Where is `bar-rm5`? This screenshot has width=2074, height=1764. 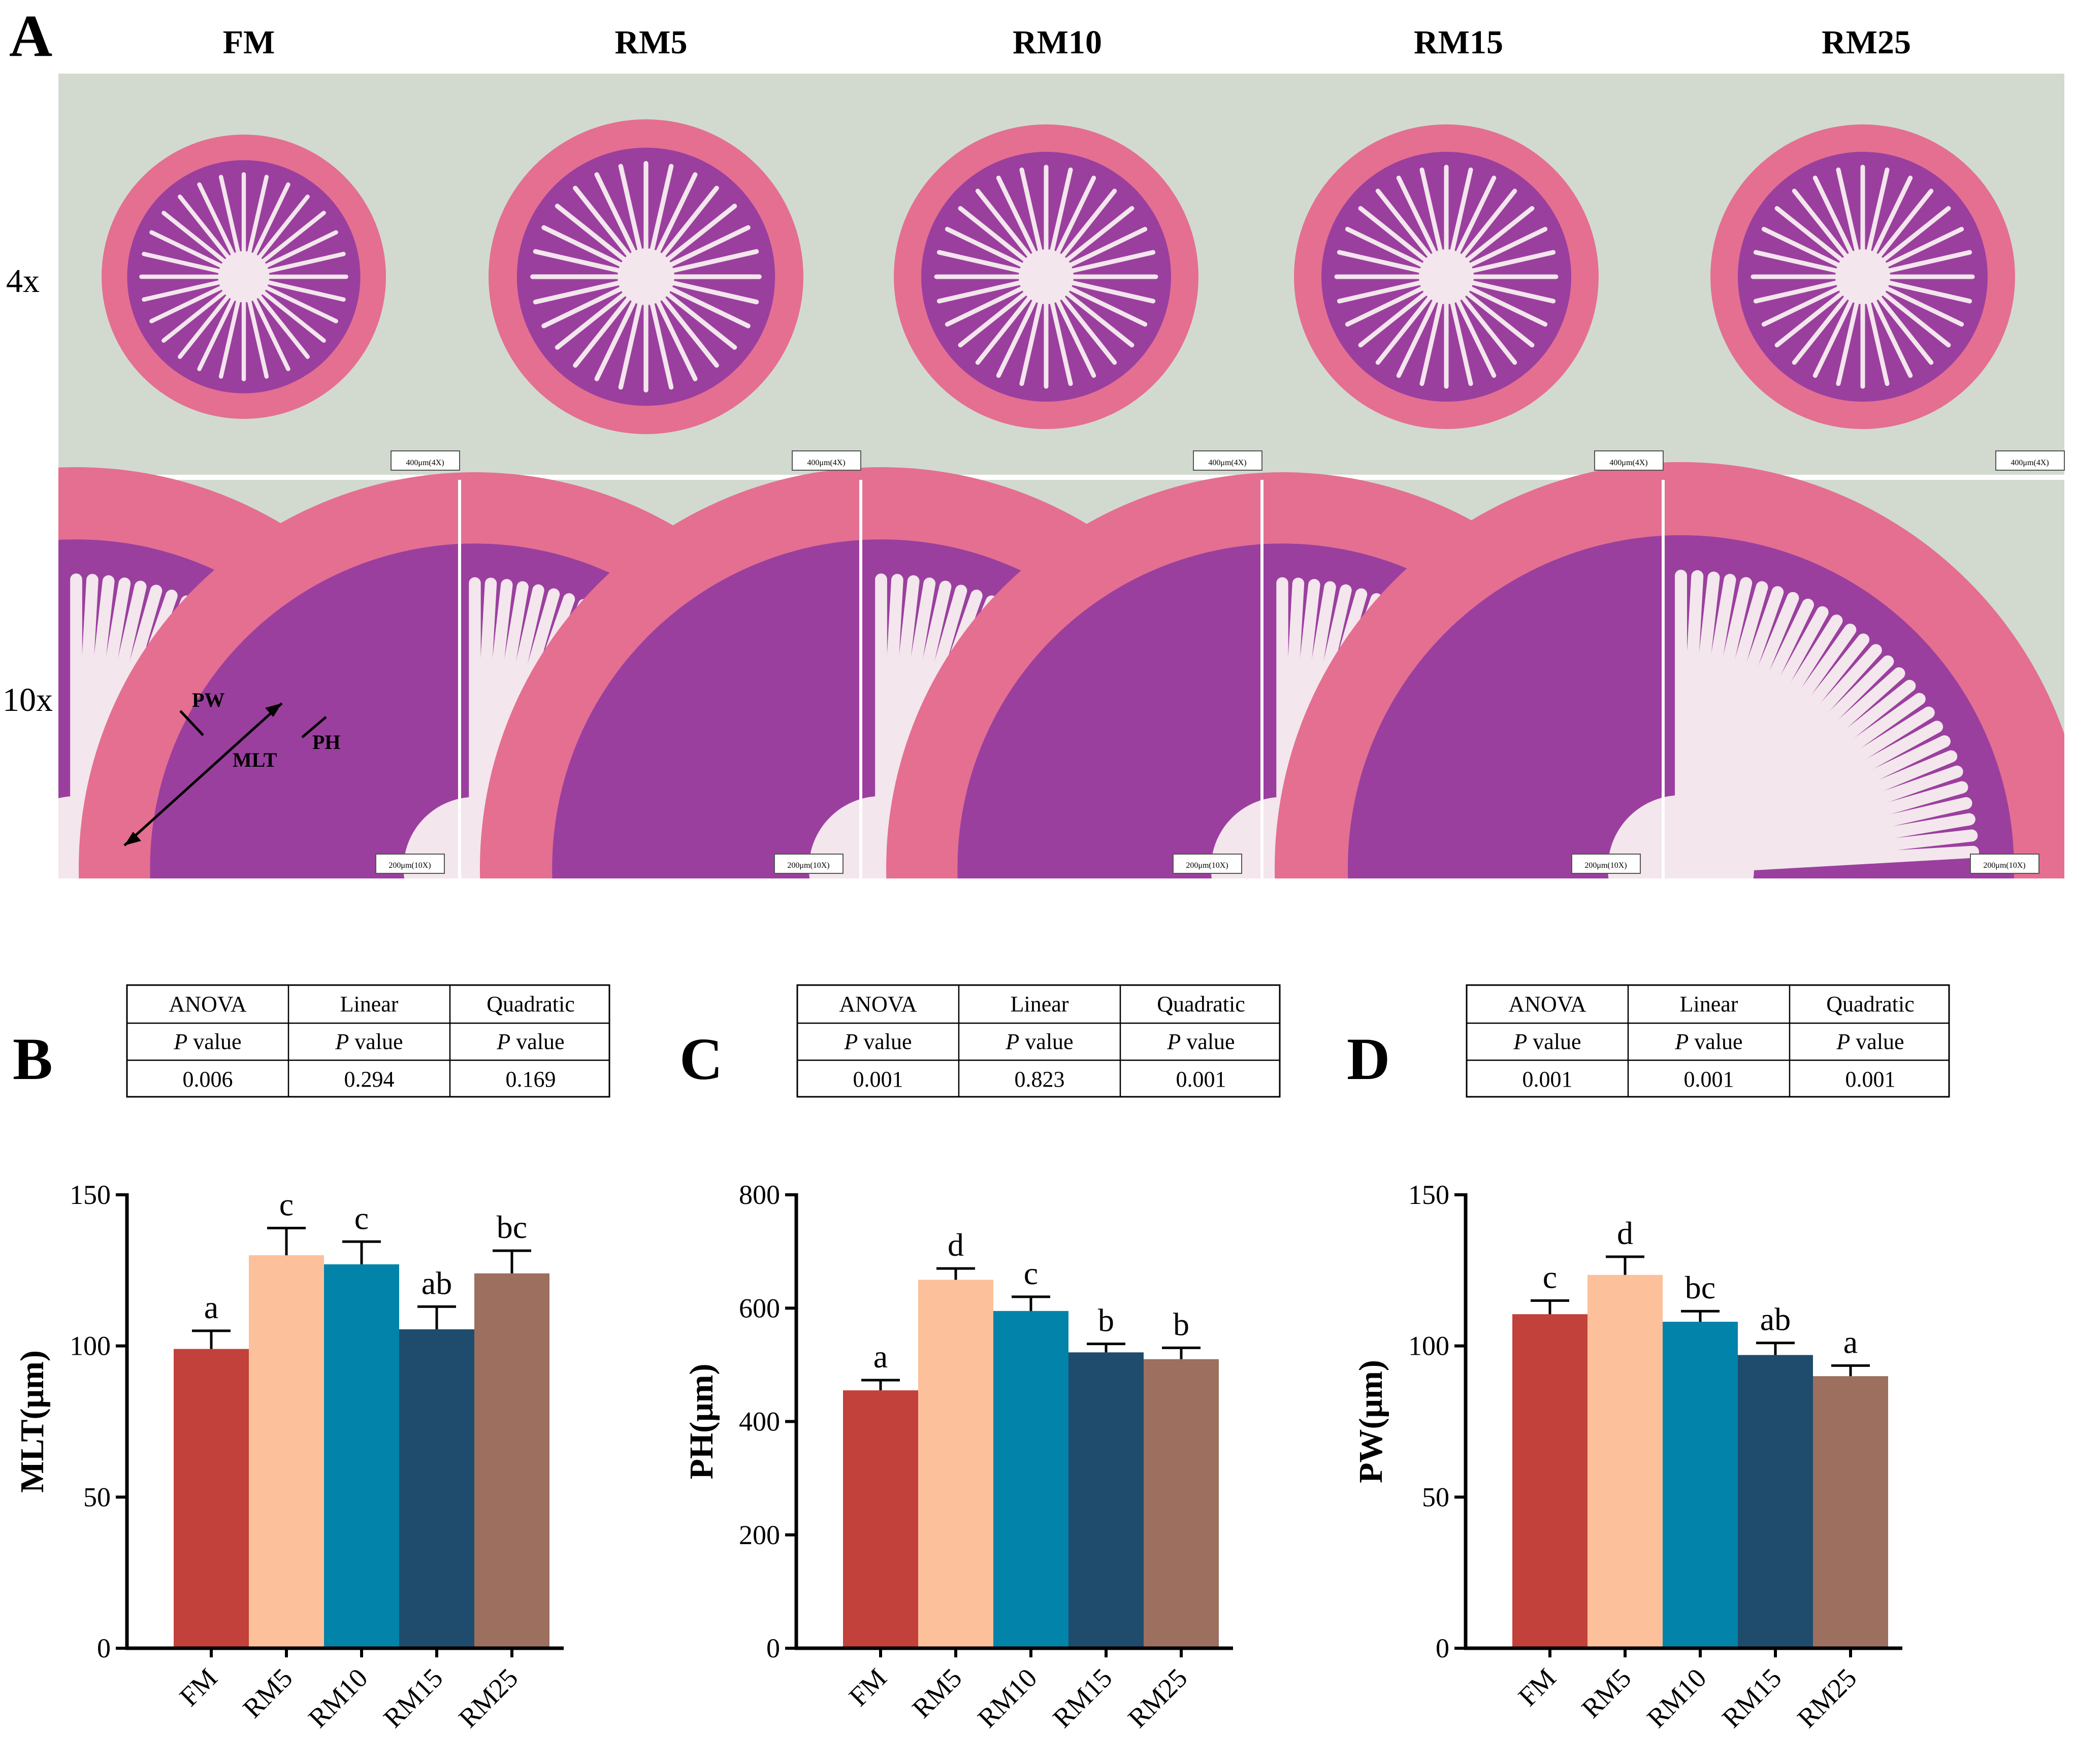
bar-rm5 is located at coordinates (1625, 1462).